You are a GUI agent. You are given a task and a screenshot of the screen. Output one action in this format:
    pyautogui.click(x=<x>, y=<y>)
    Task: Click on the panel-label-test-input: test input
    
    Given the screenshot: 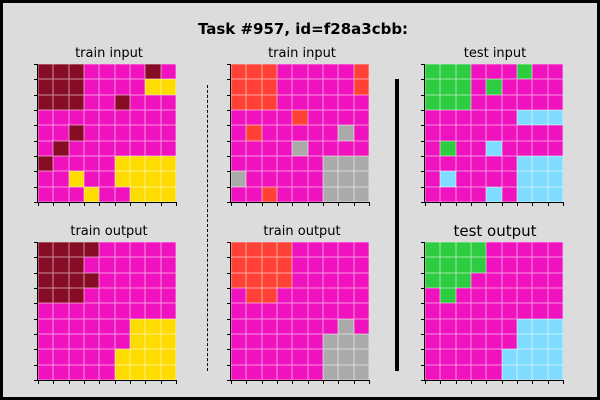 What is the action you would take?
    pyautogui.click(x=495, y=53)
    